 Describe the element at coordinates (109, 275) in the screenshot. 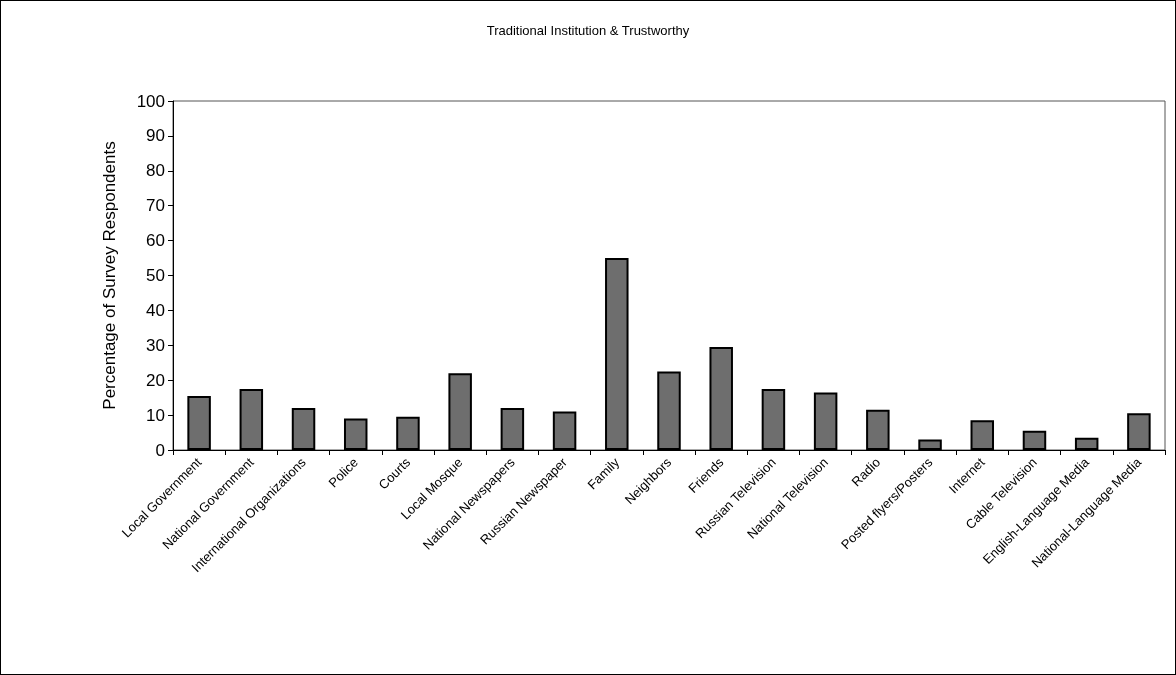

I see `y-axis-title: Percentage of Survey Respondents` at that location.